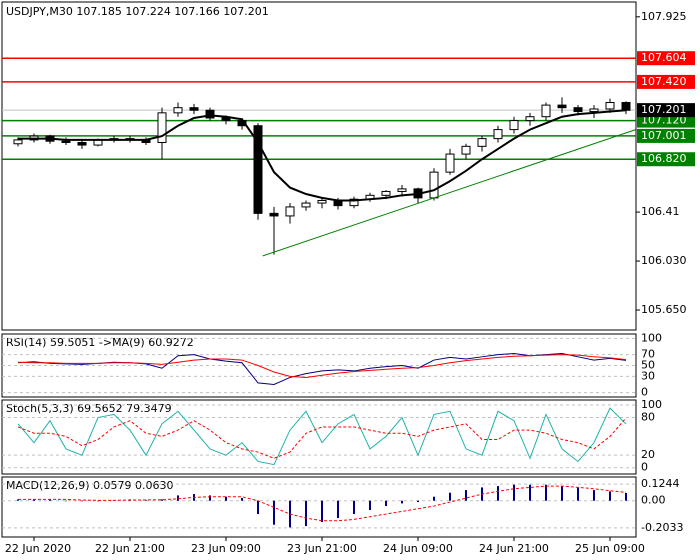  I want to click on level-label: 107.420, so click(664, 81).